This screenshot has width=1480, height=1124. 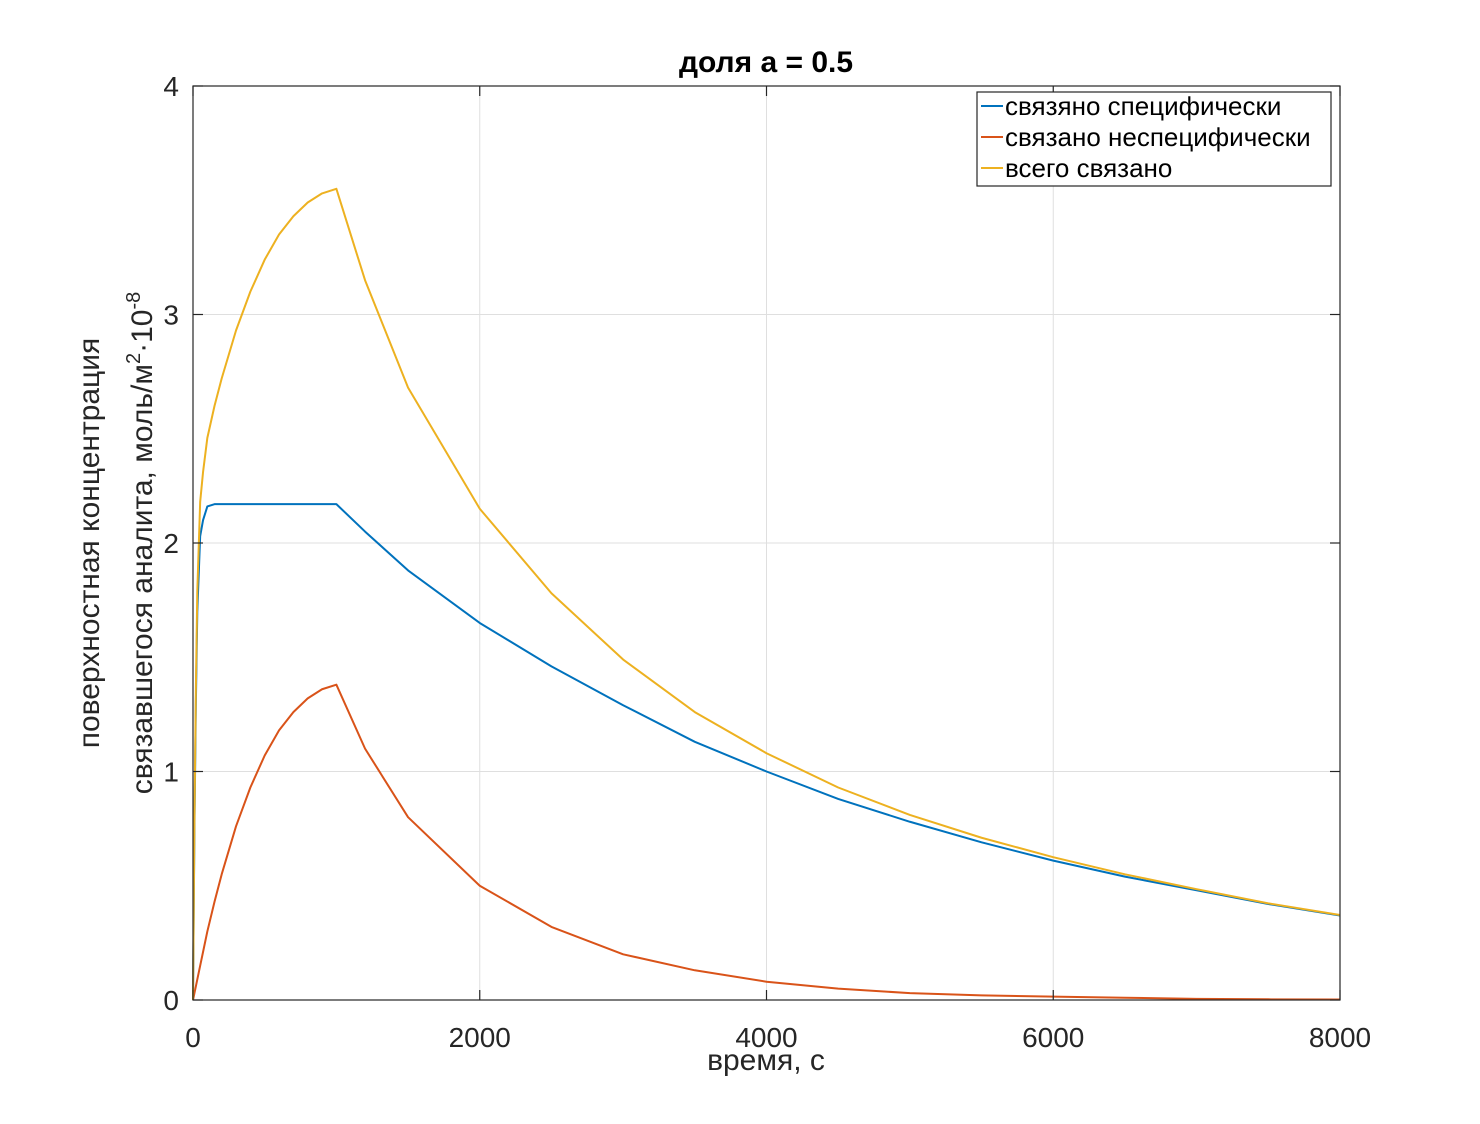 What do you see at coordinates (171, 86) in the screenshot?
I see `y-tick-label: 4` at bounding box center [171, 86].